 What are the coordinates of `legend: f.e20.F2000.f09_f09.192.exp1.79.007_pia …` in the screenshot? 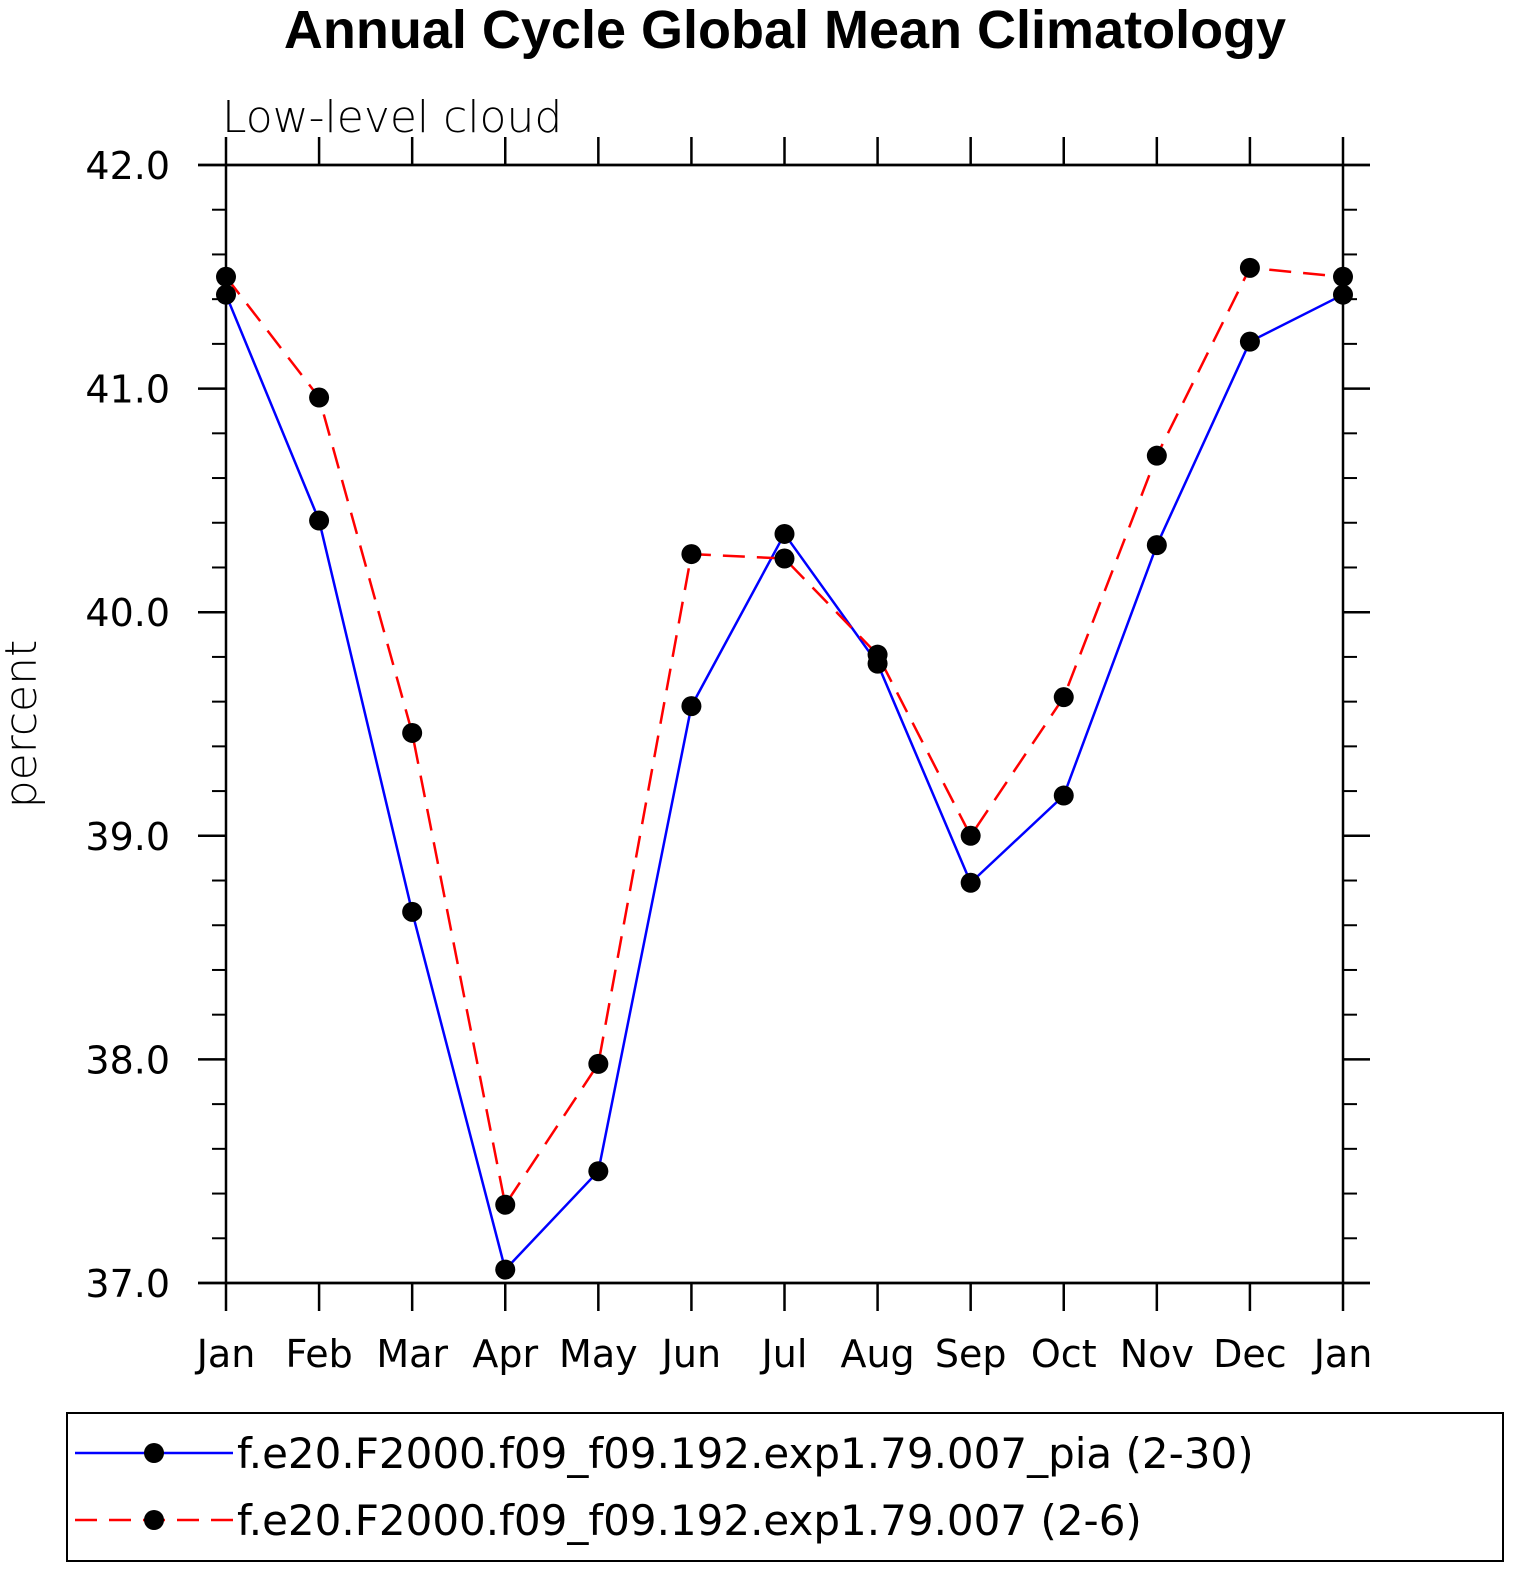 It's located at (785, 1487).